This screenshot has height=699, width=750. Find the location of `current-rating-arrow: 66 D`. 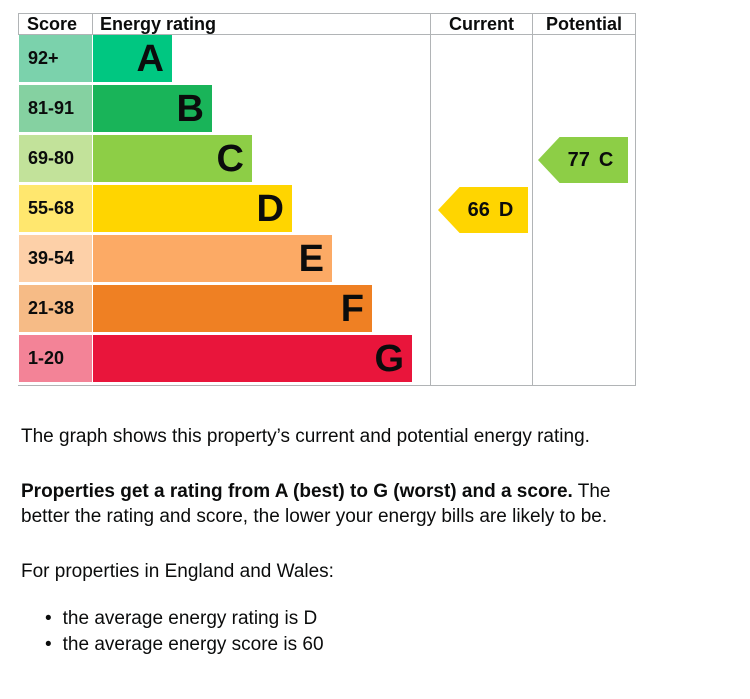

current-rating-arrow: 66 D is located at coordinates (483, 210).